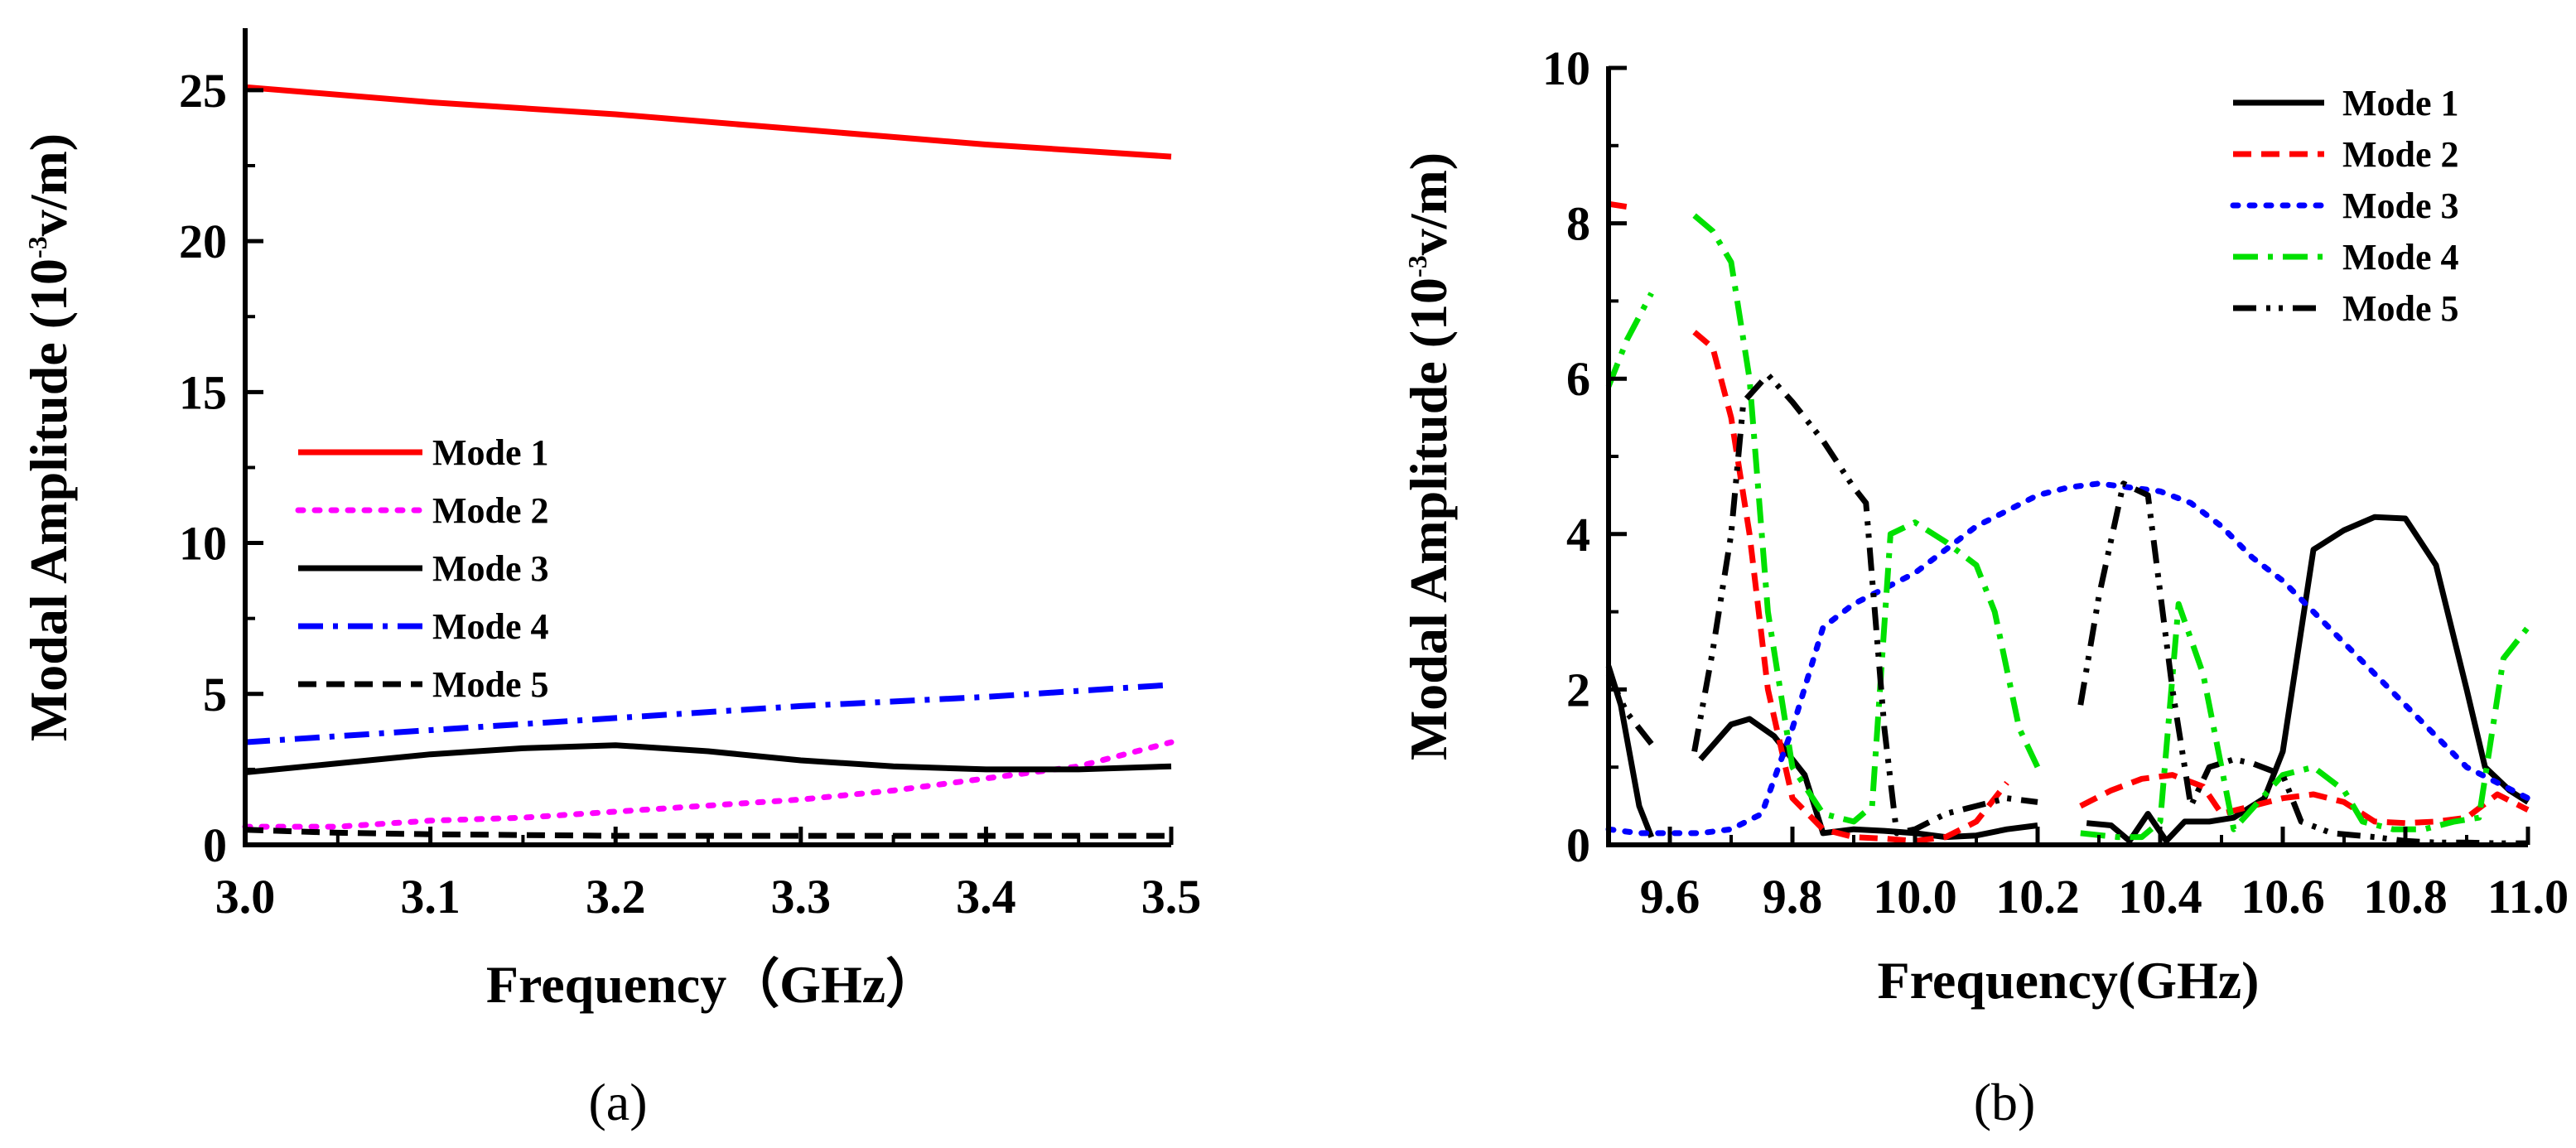  I want to click on x-tick-label: 10.6, so click(2283, 897).